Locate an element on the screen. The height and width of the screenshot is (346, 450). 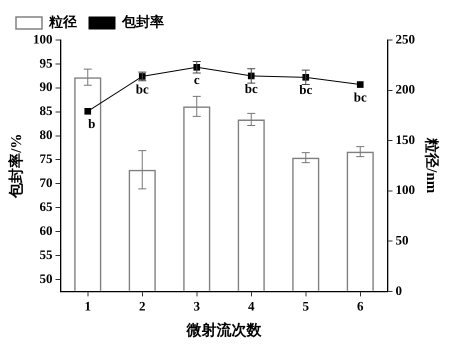
x-tick-label: 3 is located at coordinates (197, 306).